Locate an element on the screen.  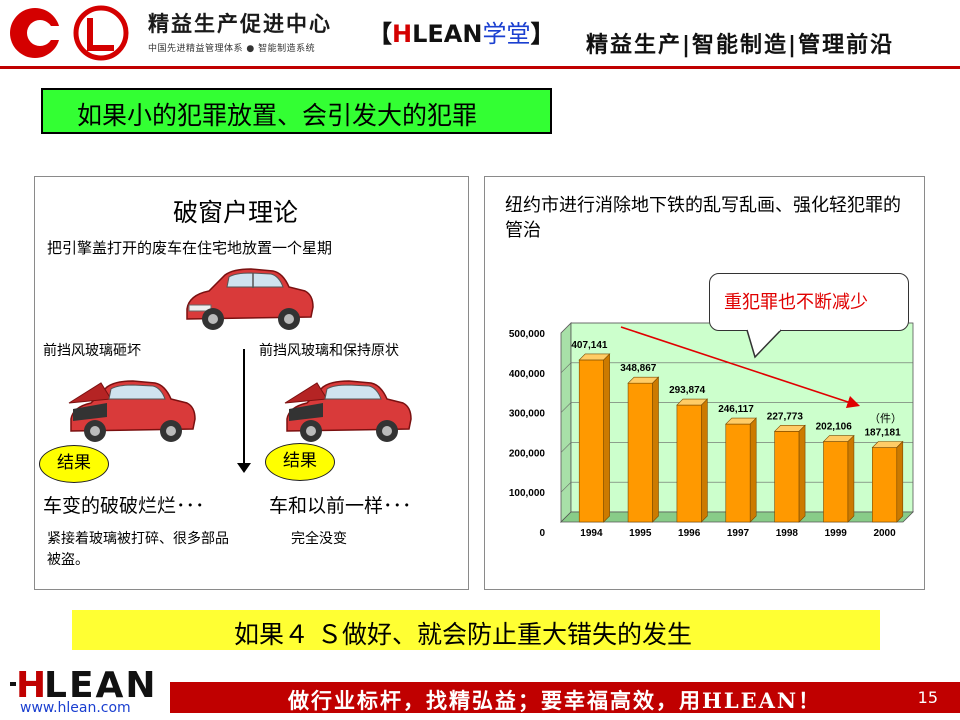
data-label: 293,874 is located at coordinates (687, 390).